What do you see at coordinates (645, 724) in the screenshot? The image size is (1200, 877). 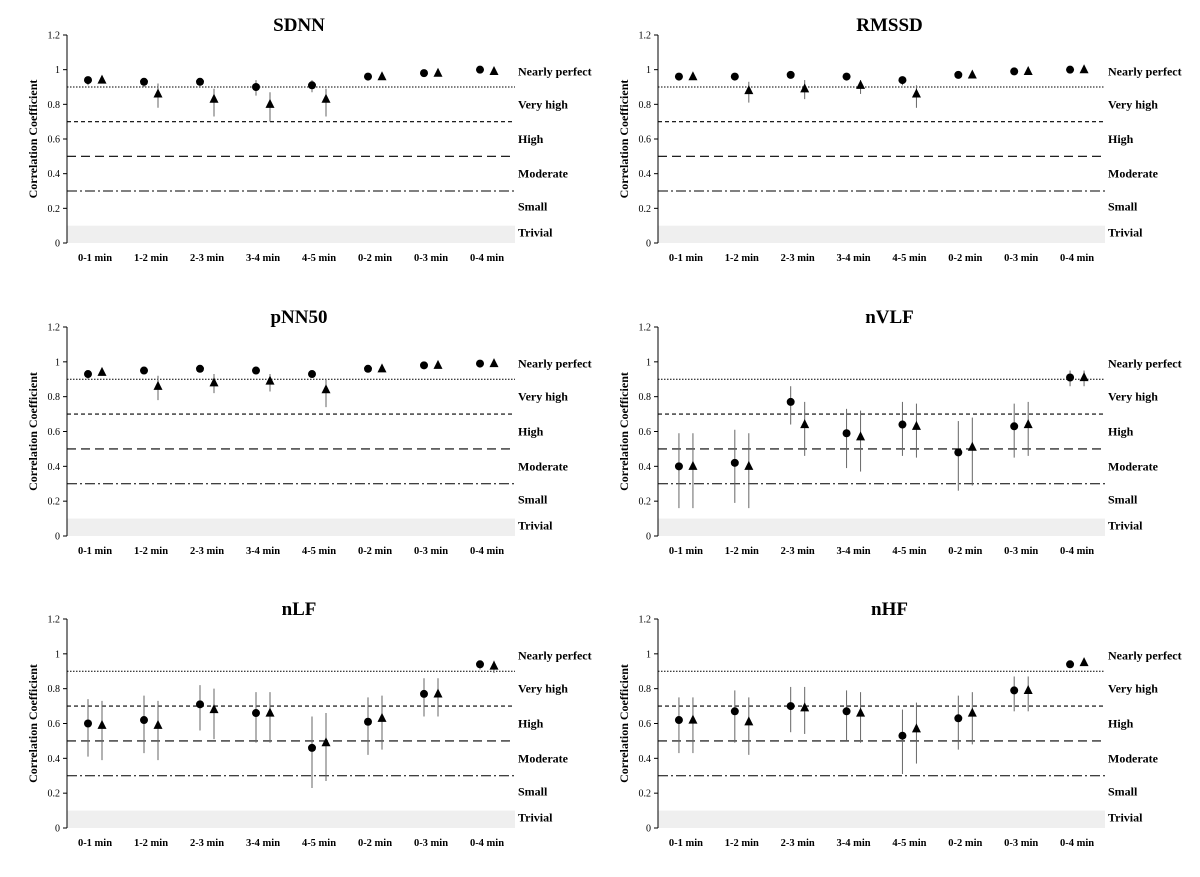 I see `y-tick-label: 0.6` at bounding box center [645, 724].